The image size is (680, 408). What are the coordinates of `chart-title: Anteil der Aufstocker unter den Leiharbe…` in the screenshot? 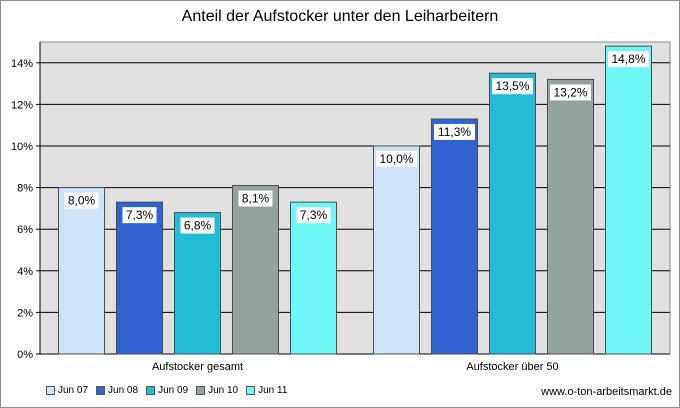 It's located at (340, 16).